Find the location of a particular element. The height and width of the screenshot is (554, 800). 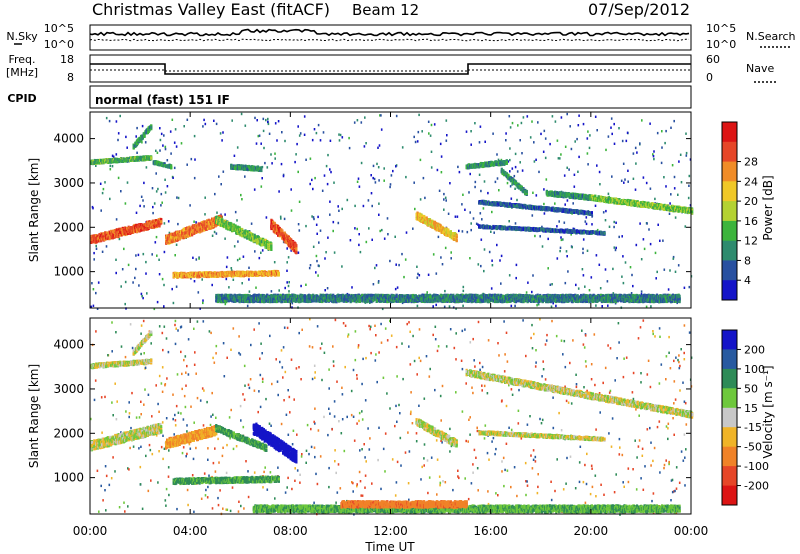

power-cell is located at coordinates (144, 136).